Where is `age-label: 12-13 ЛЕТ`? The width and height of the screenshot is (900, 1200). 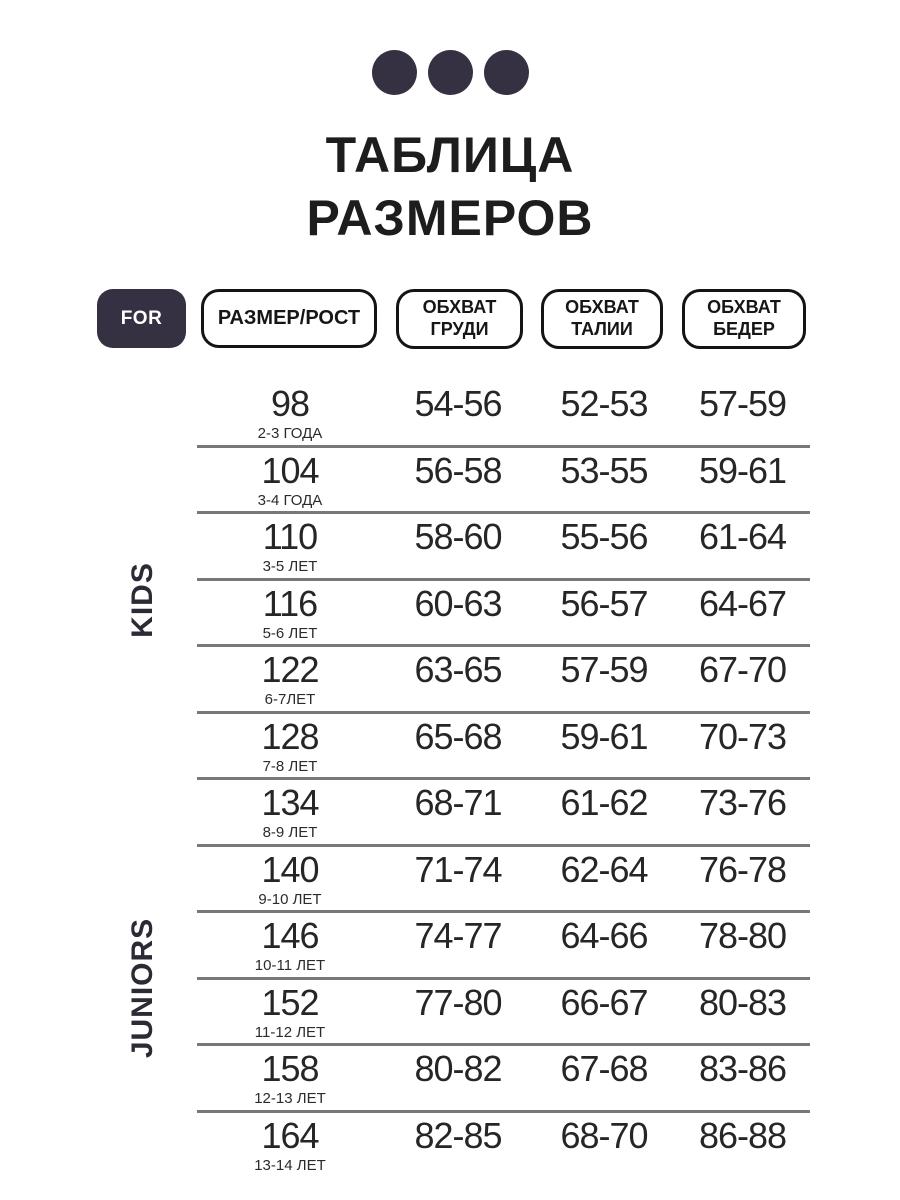 age-label: 12-13 ЛЕТ is located at coordinates (290, 1098).